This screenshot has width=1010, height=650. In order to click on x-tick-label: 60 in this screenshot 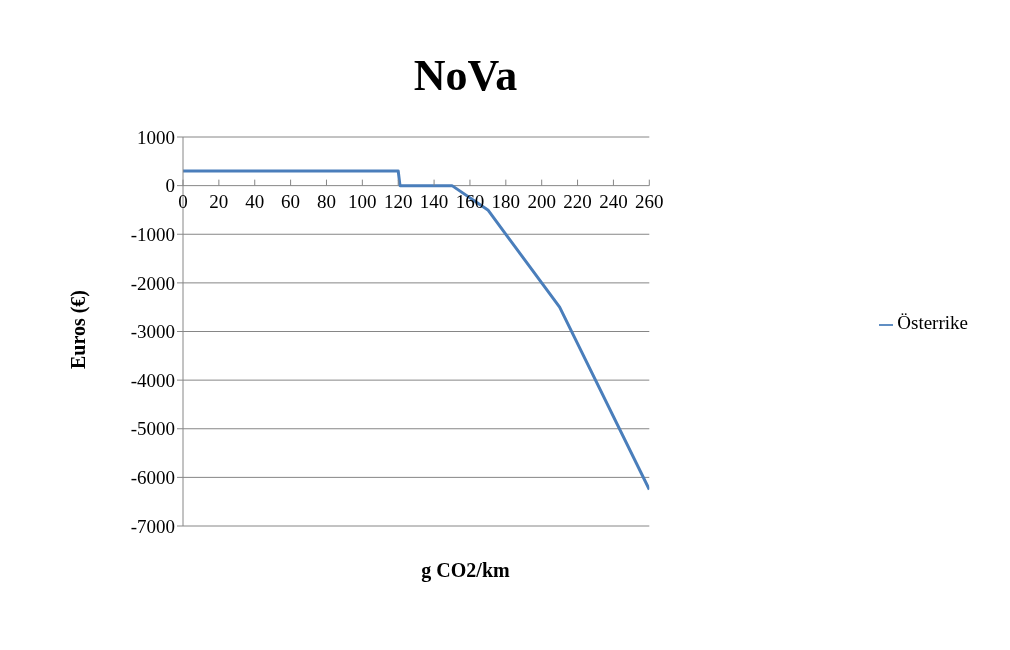, I will do `click(291, 201)`.